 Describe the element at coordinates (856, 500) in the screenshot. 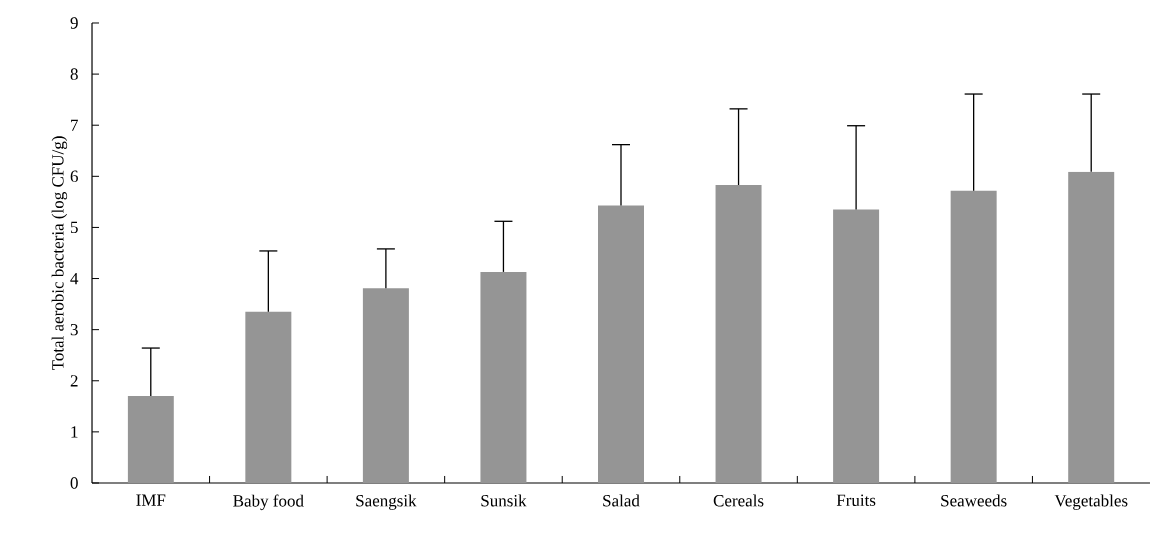

I see `x-tick-label: Fruits` at that location.